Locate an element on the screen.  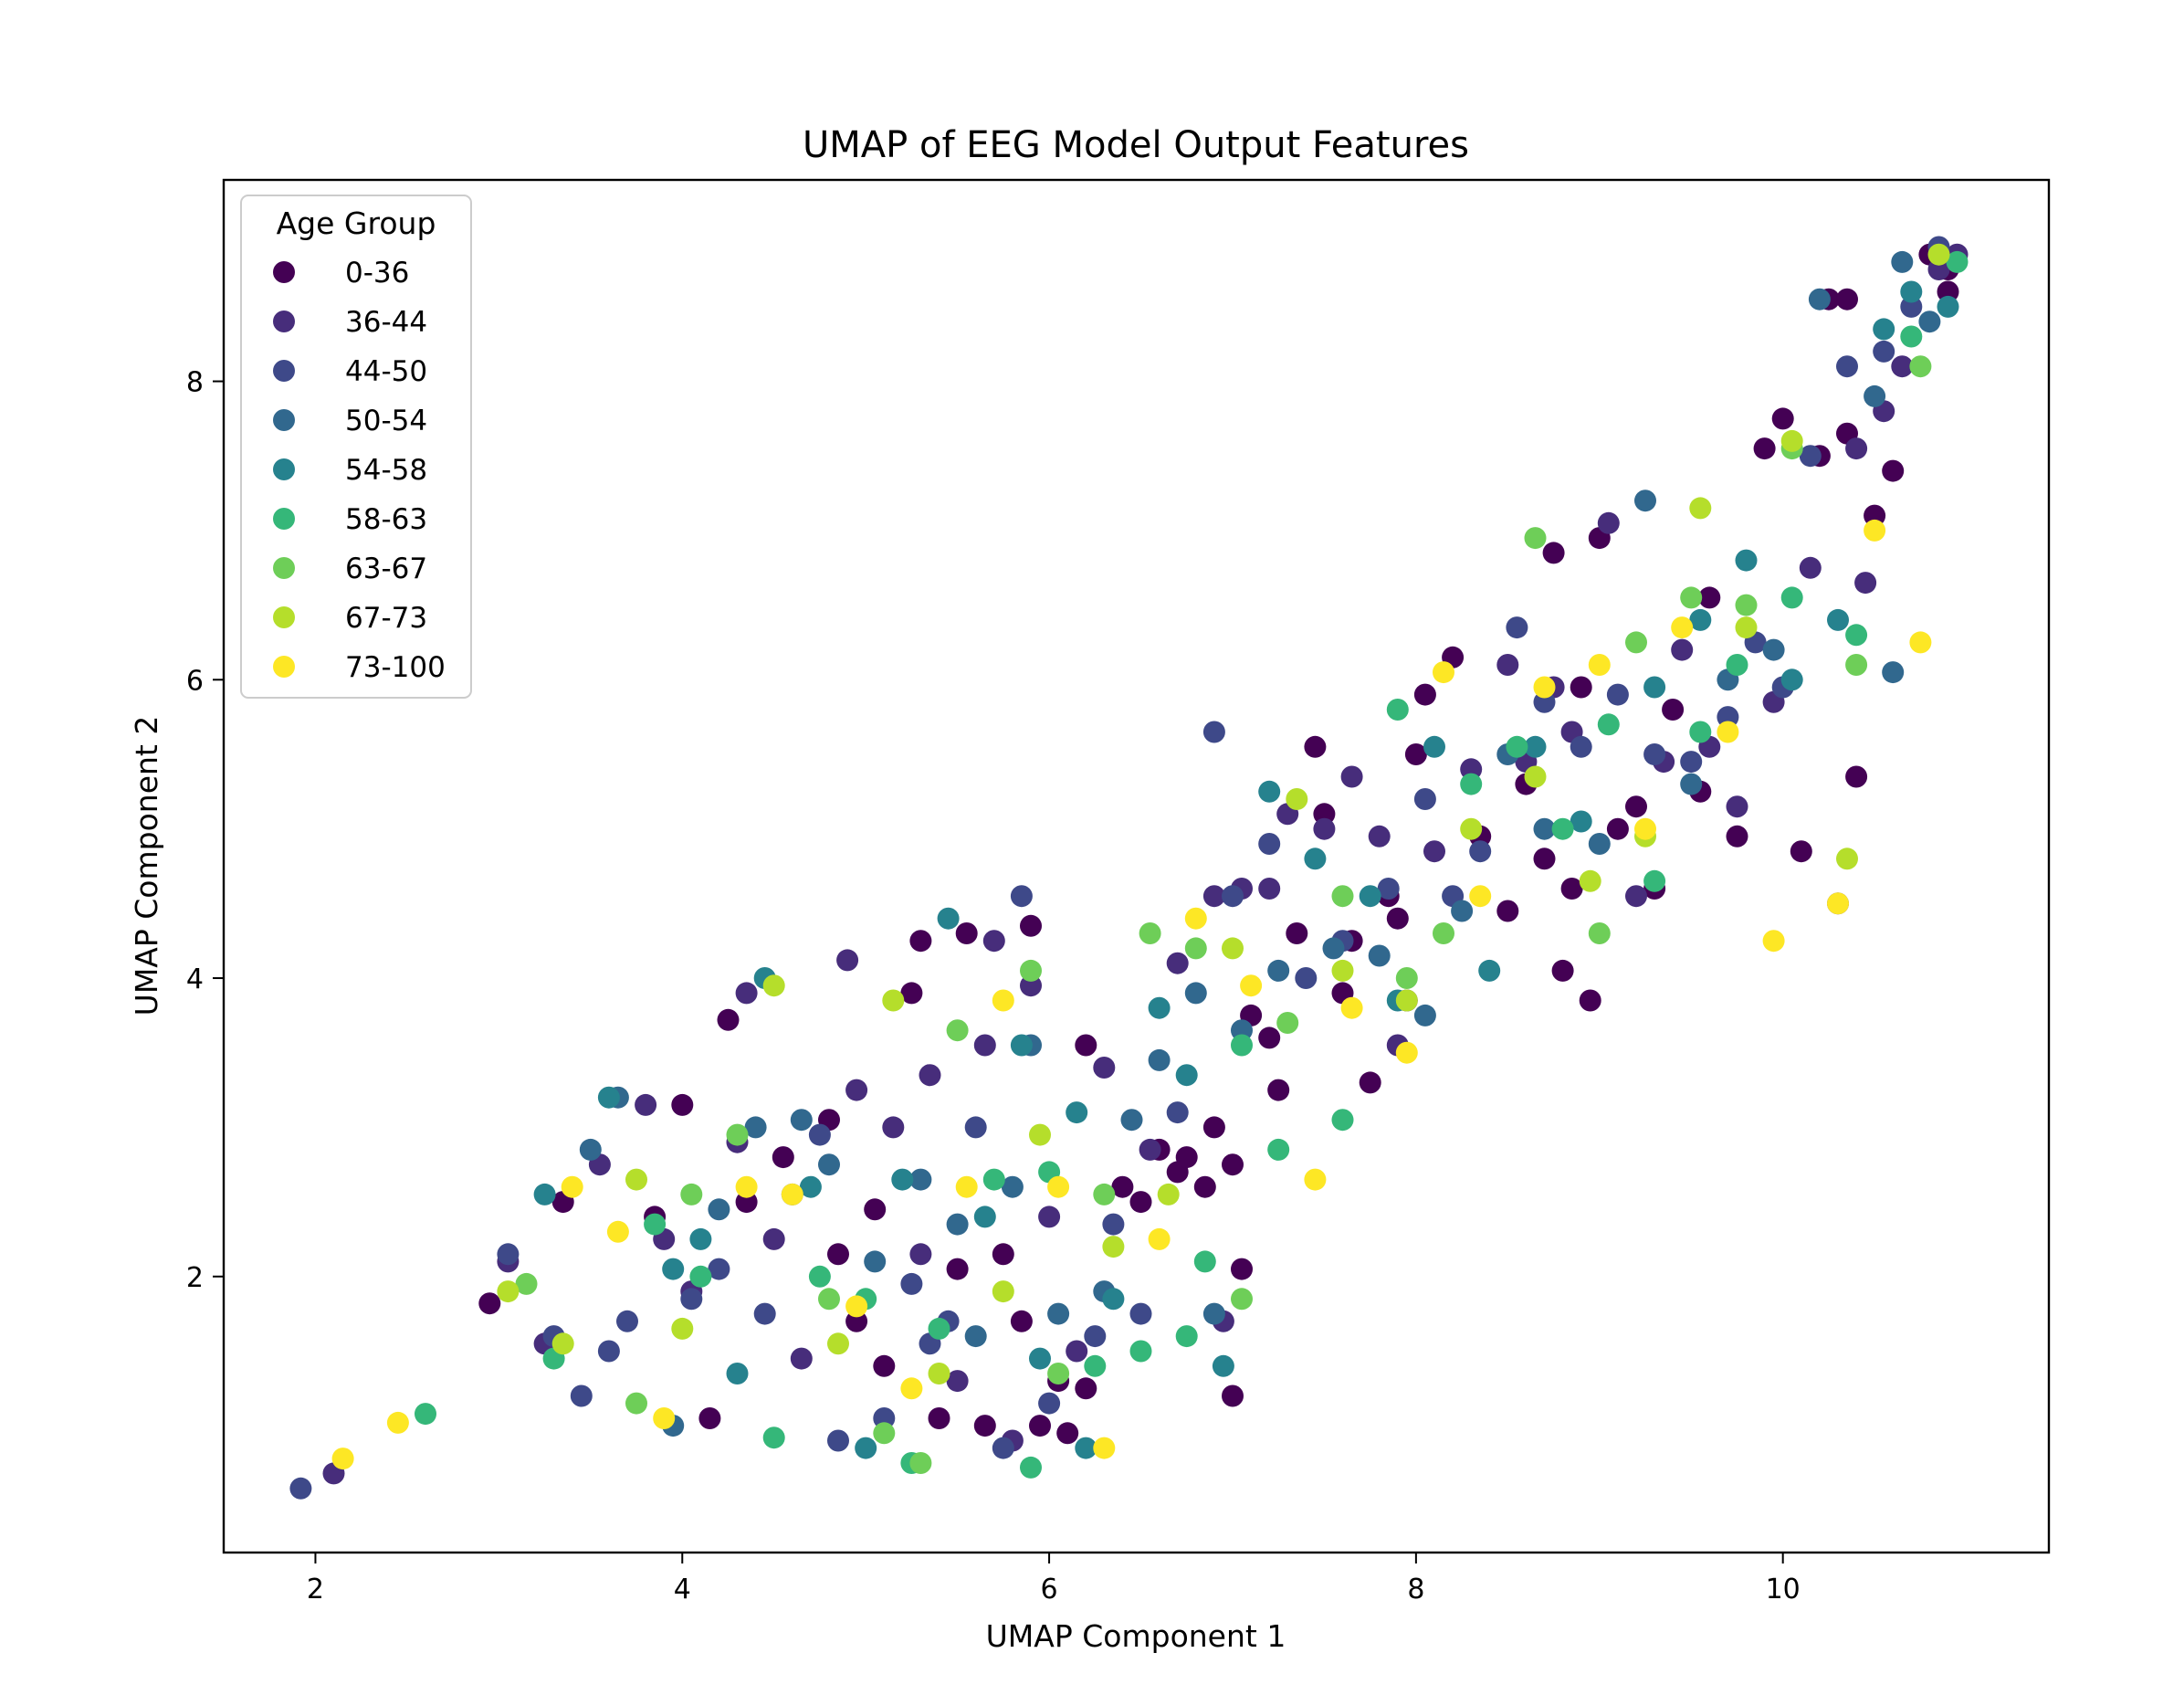
legend-box is located at coordinates (356, 447).